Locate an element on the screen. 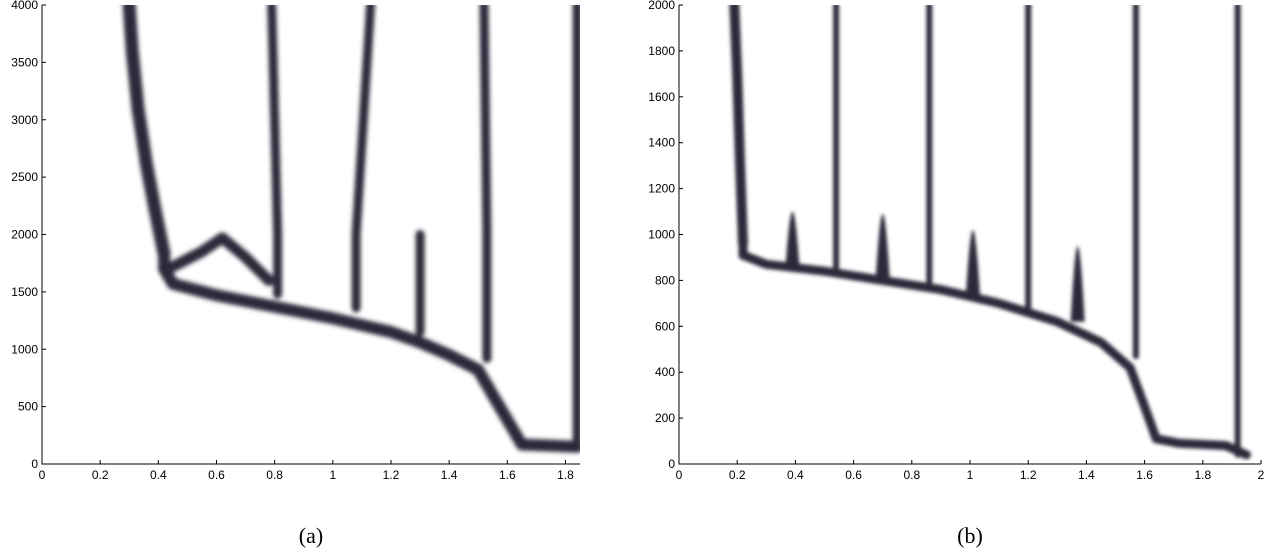 This screenshot has width=1278, height=556. panel-a-x-tick-label: 0.4 is located at coordinates (158, 475).